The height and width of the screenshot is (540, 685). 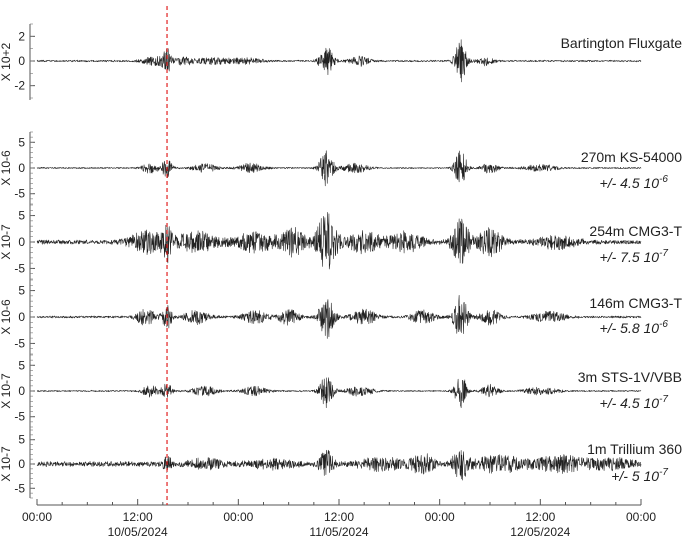 I want to click on panel-title: 254m CMG3-T, so click(x=635, y=231).